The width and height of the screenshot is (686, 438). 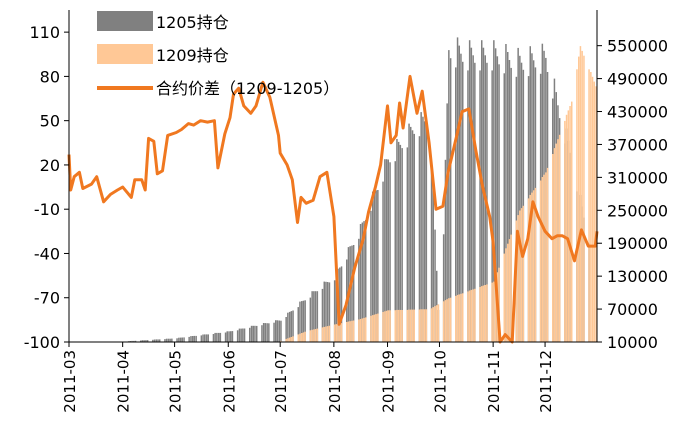 What do you see at coordinates (47, 298) in the screenshot?
I see `left-tick-label: -70` at bounding box center [47, 298].